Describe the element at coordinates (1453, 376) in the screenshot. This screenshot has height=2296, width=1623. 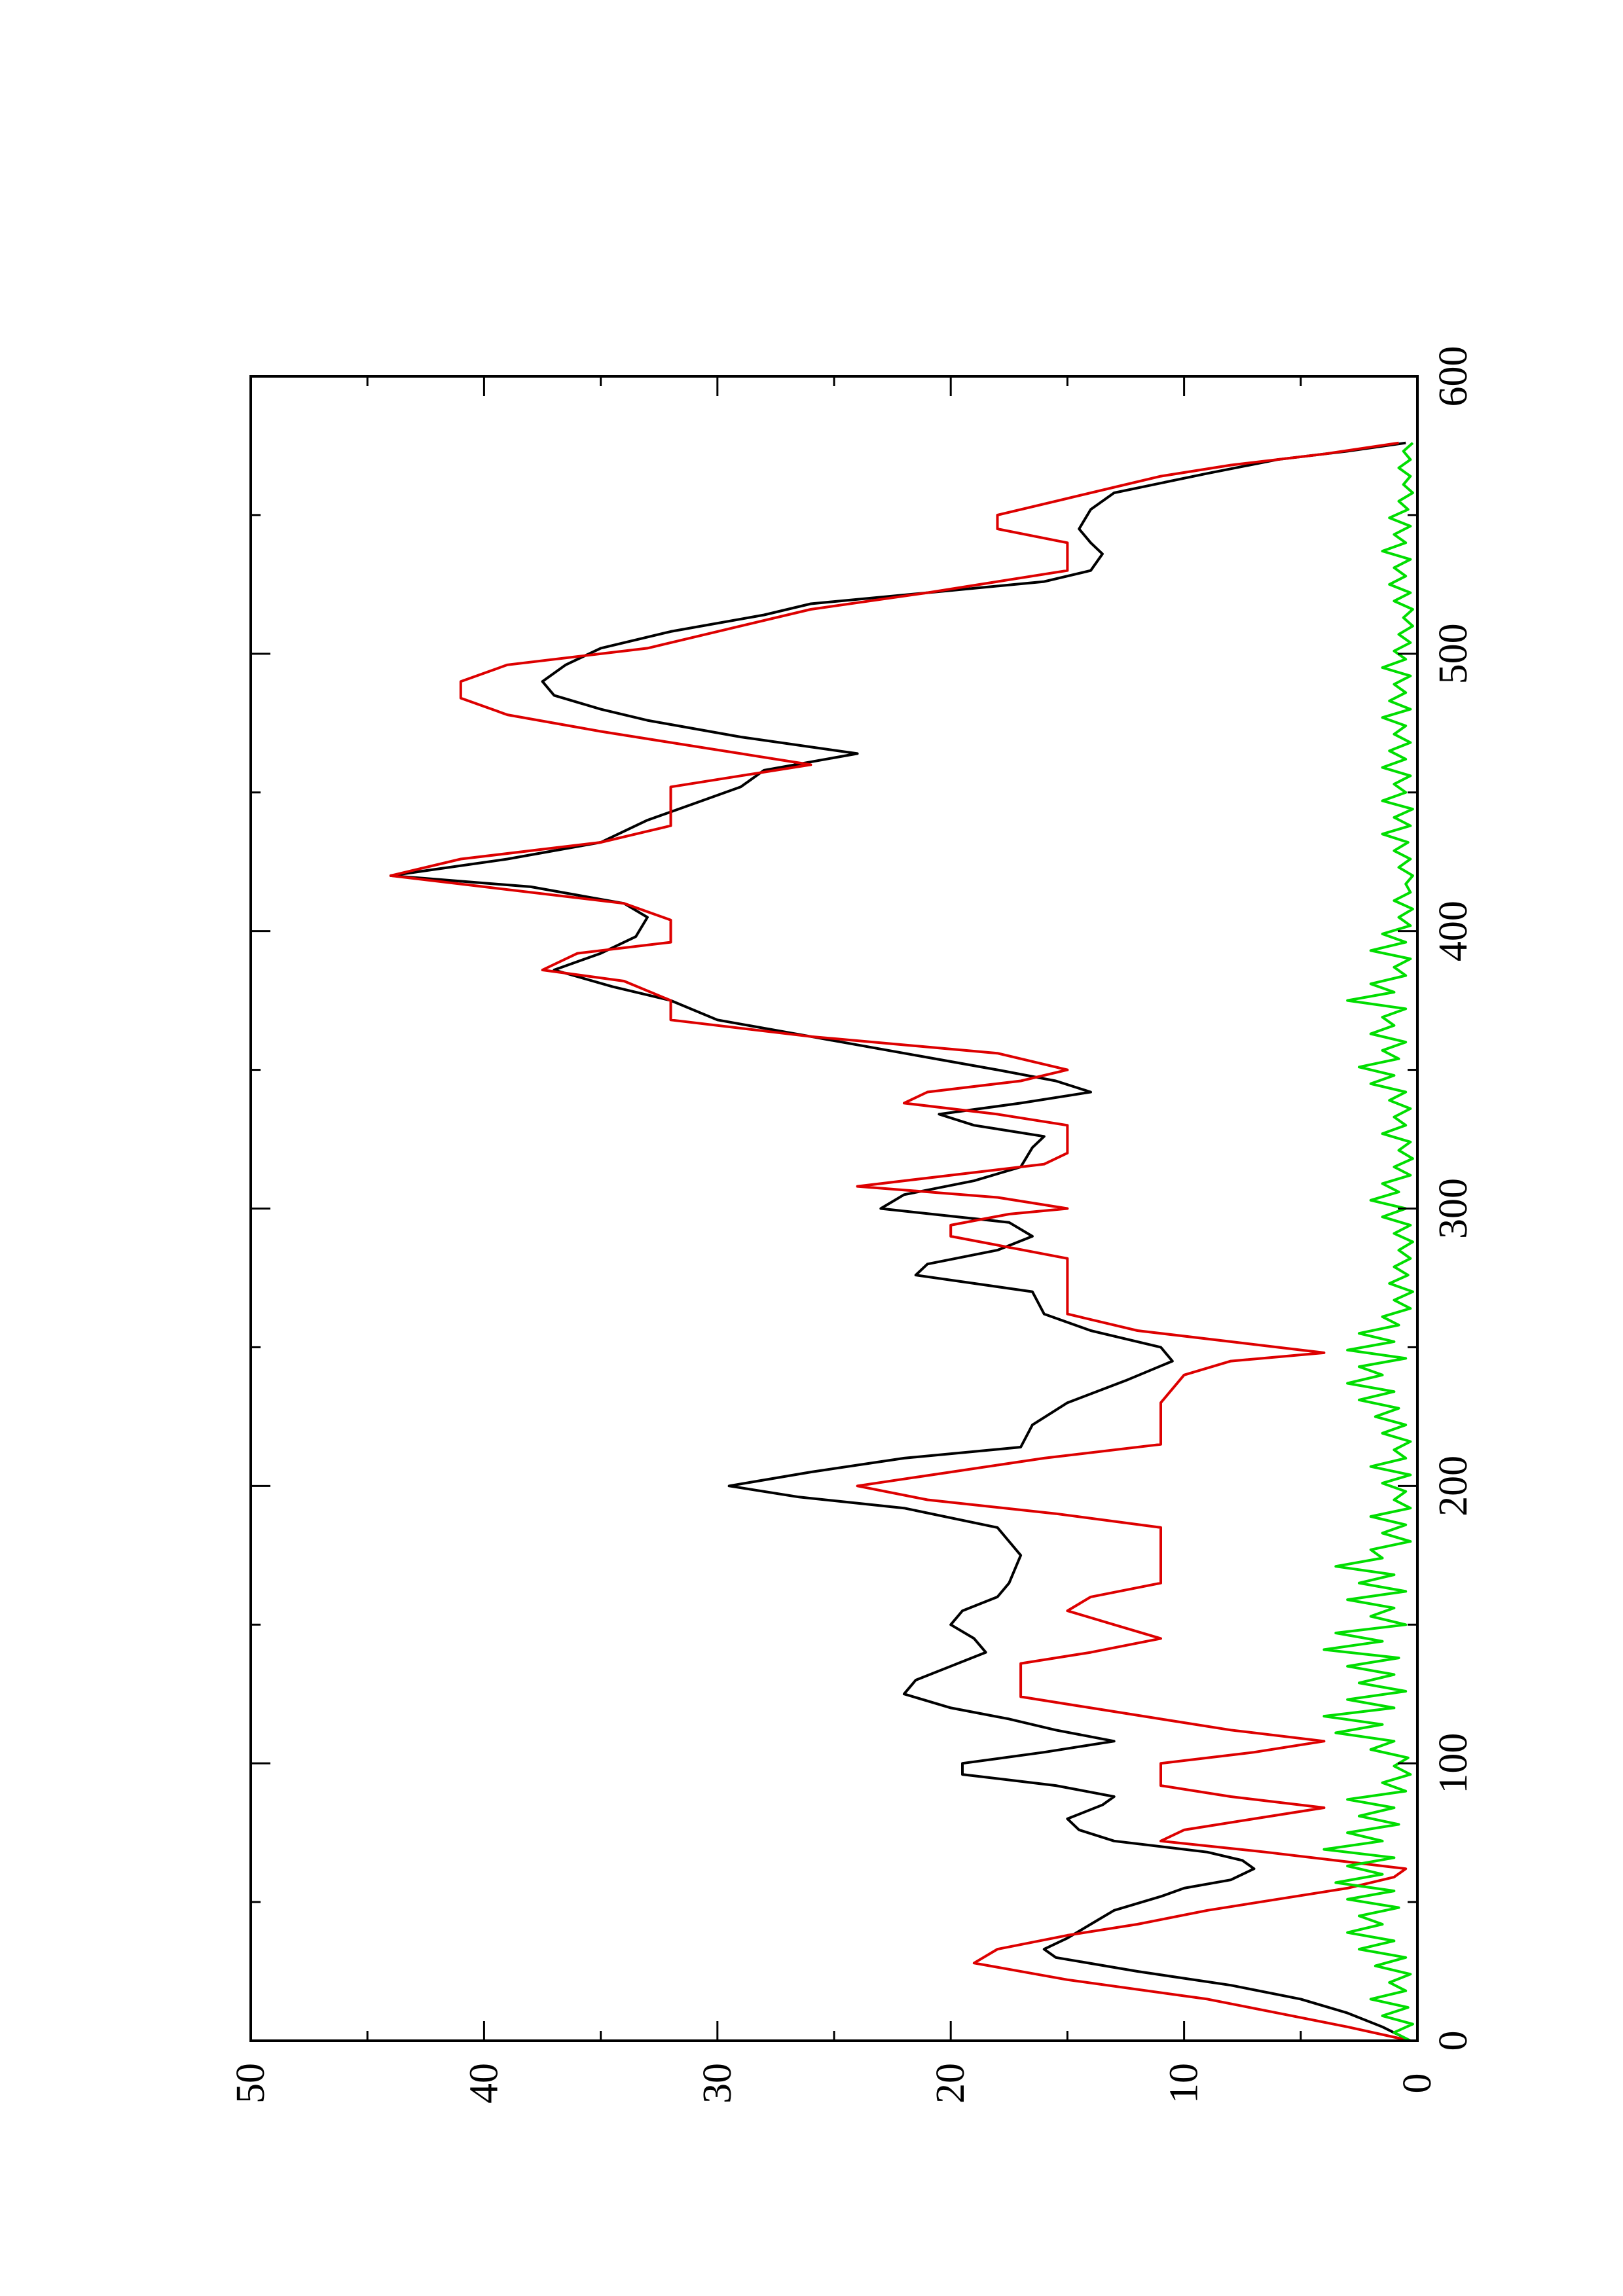
I see `x-tick-label: 600` at that location.